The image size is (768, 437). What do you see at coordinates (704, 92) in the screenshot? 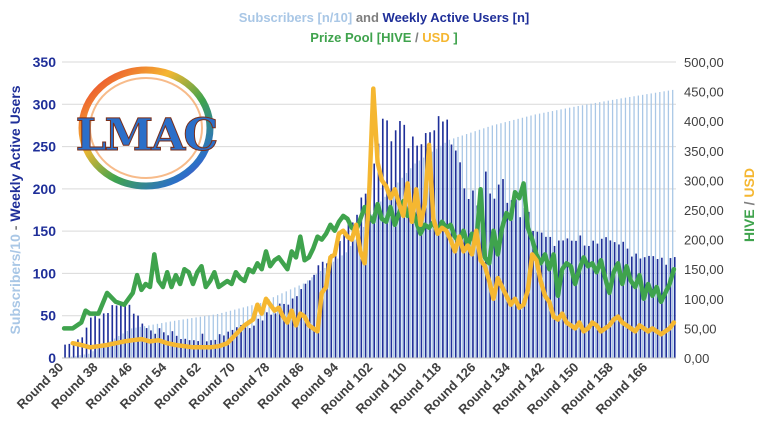
I see `y-right-tick-label: 450,00` at bounding box center [704, 92].